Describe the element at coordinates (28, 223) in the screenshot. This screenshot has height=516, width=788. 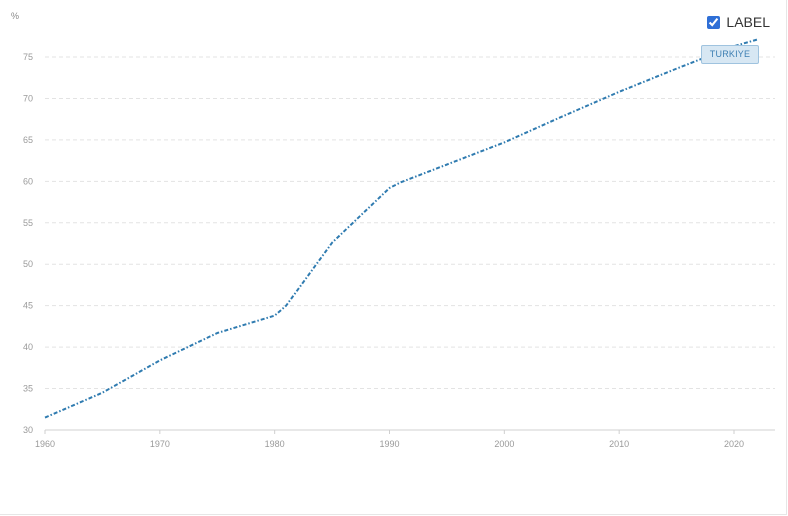
I see `y-tick-label: 55` at that location.